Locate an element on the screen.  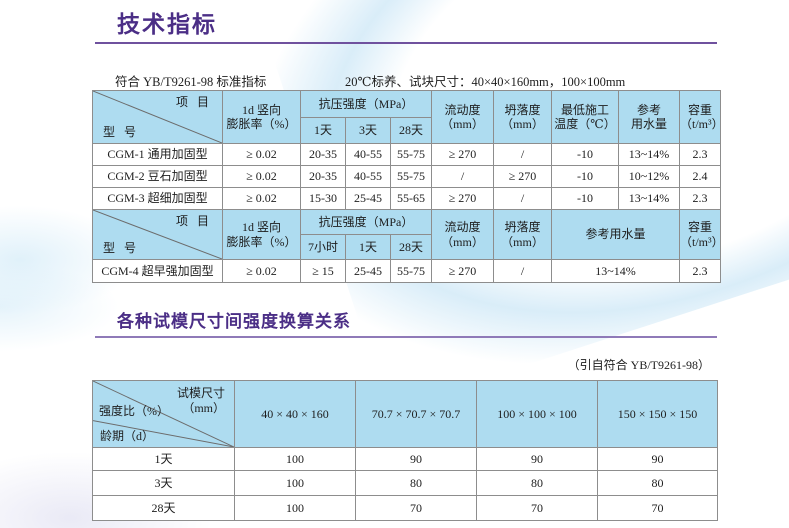
curing-specimen-note: 20℃标养、试块尺寸：40×40×160mm，100×100mm is located at coordinates (485, 82).